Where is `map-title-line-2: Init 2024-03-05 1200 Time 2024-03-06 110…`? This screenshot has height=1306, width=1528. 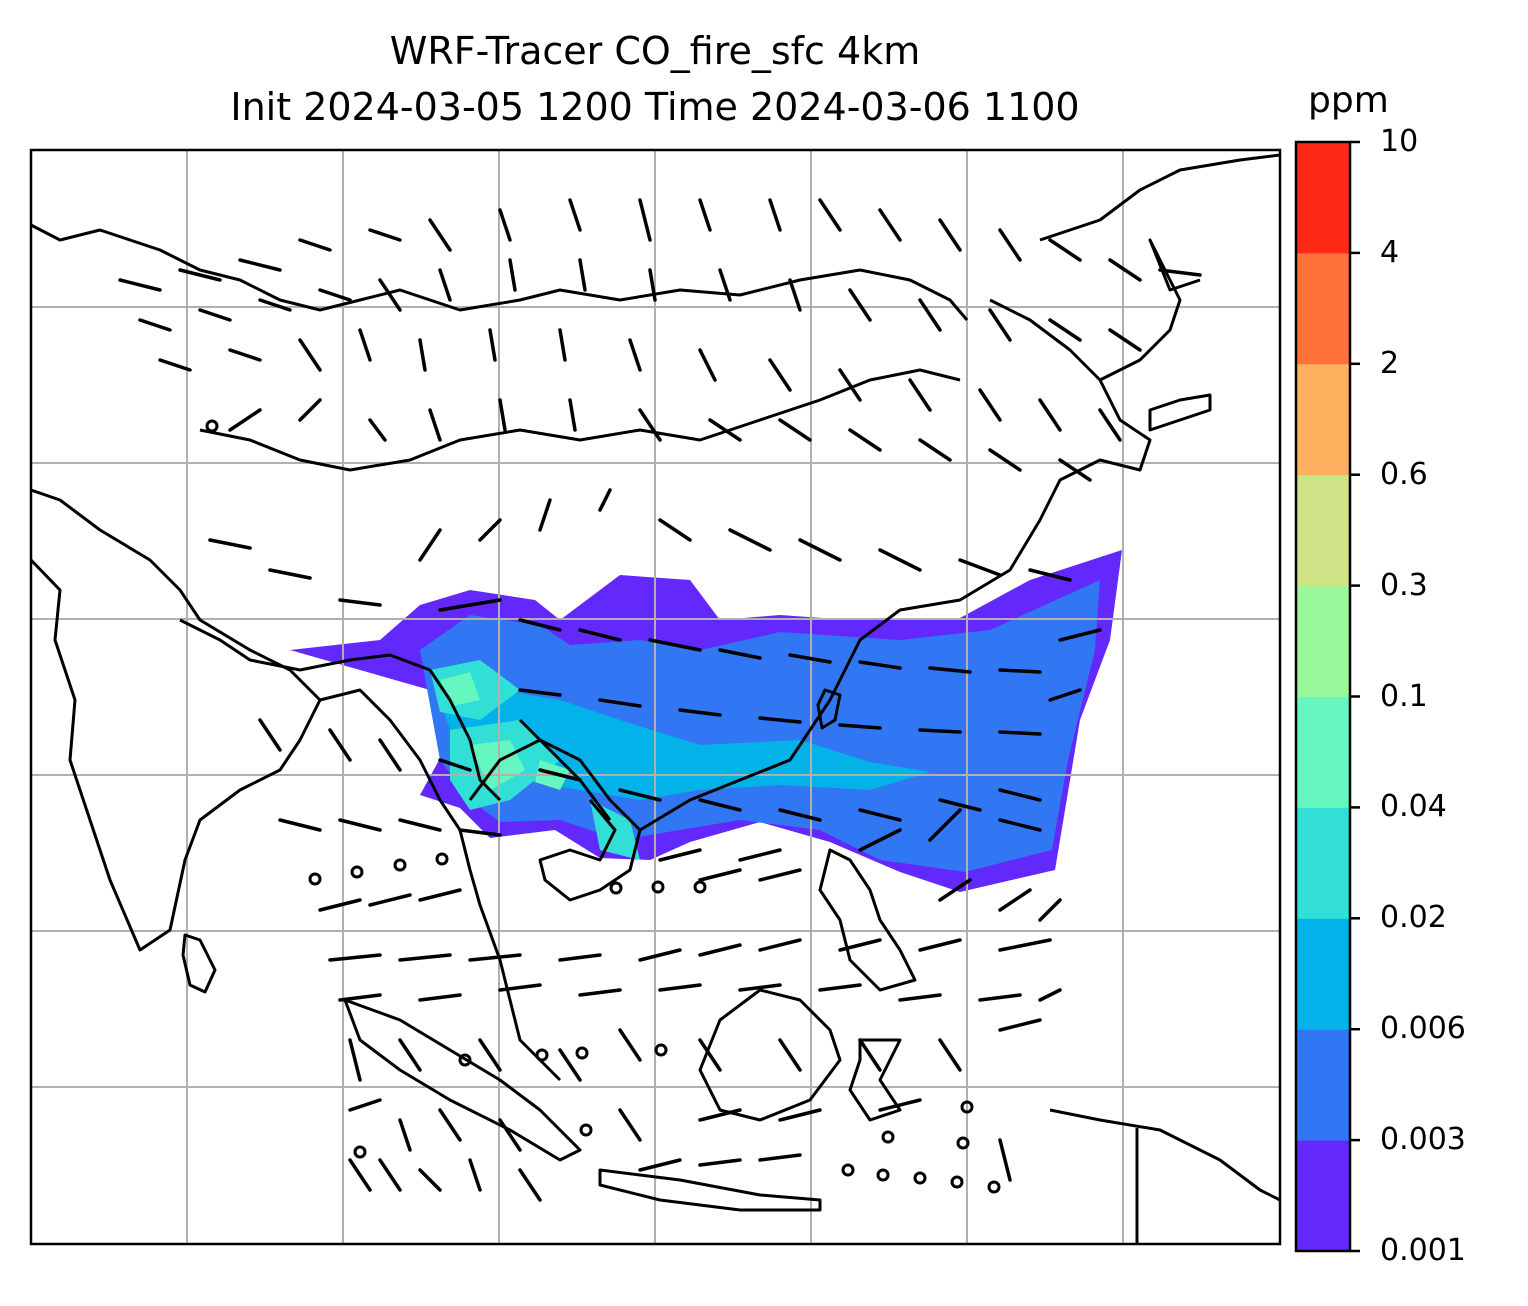 map-title-line-2: Init 2024-03-05 1200 Time 2024-03-06 110… is located at coordinates (655, 107).